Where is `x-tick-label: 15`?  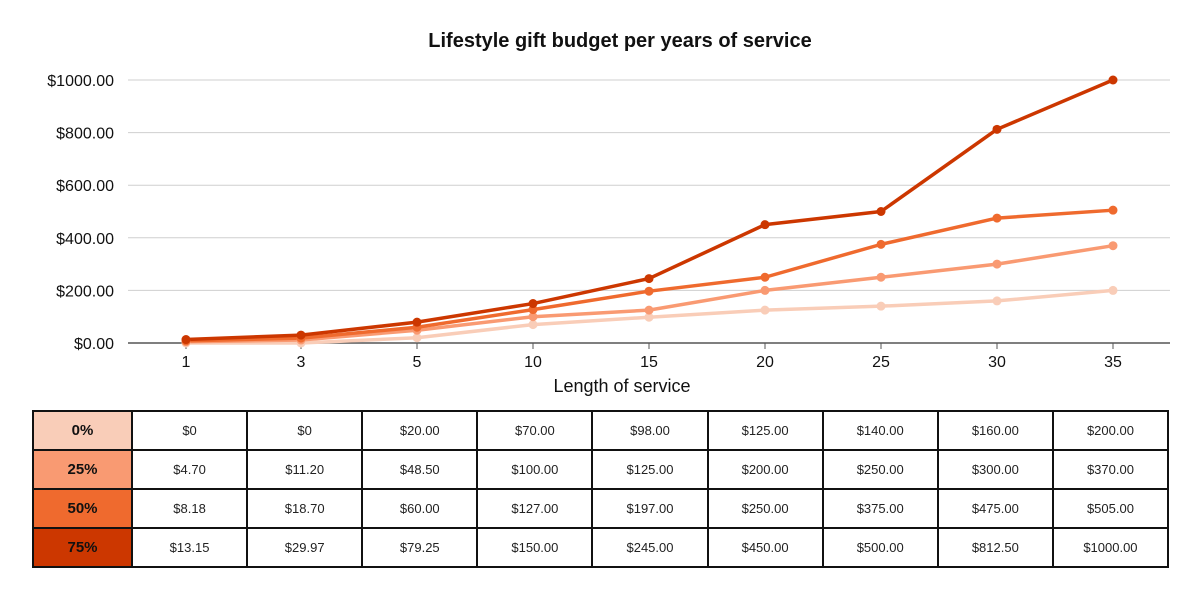
x-tick-label: 15 is located at coordinates (649, 362).